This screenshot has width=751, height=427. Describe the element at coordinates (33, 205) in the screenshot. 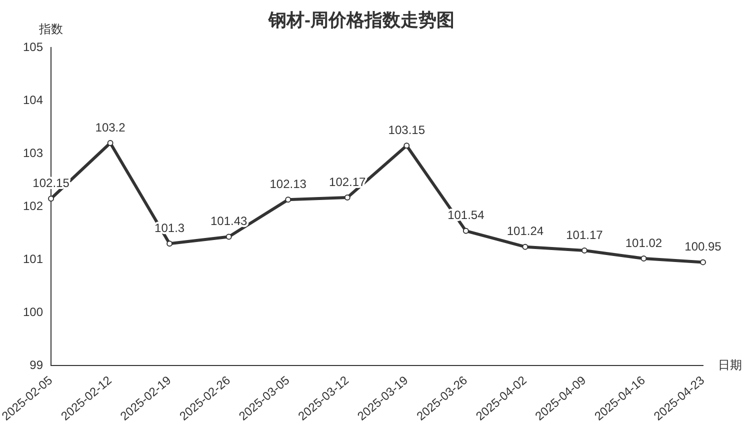

I see `y-tick-label: 102` at that location.